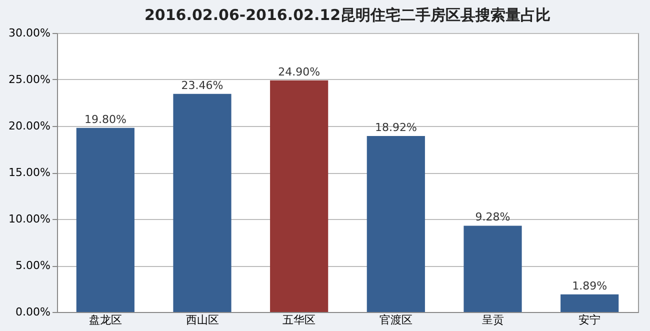 This screenshot has height=331, width=650. What do you see at coordinates (105, 320) in the screenshot?
I see `x-tick-label: 盘龙区` at bounding box center [105, 320].